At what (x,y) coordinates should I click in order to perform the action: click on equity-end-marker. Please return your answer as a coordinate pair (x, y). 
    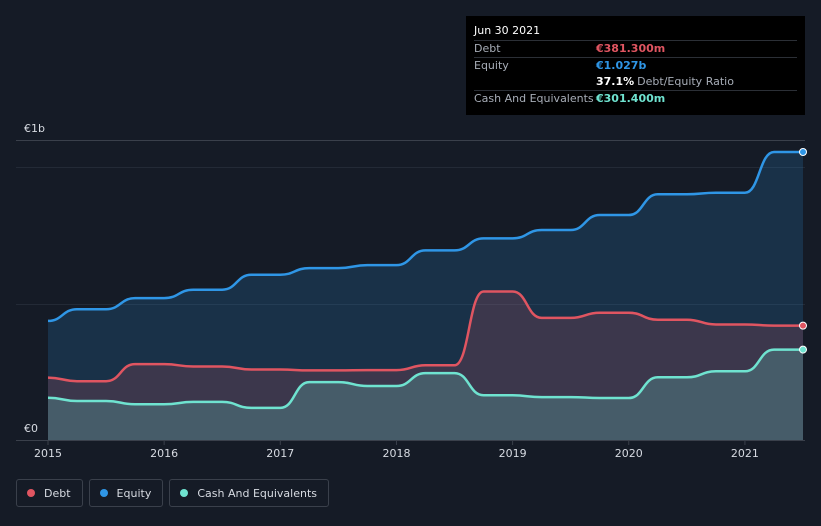
    Looking at the image, I should click on (803, 152).